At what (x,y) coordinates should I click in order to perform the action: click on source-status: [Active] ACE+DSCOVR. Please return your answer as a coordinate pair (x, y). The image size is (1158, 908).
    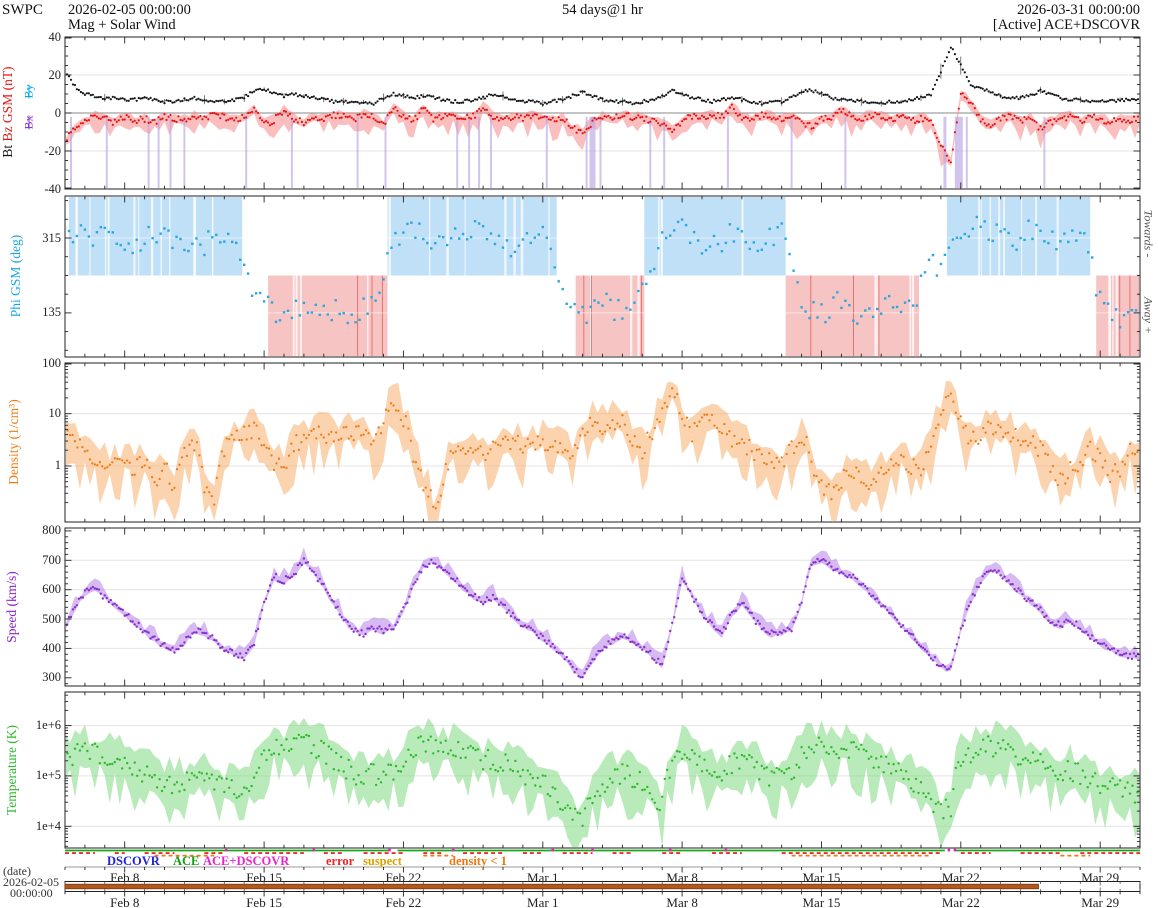
    Looking at the image, I should click on (1066, 25).